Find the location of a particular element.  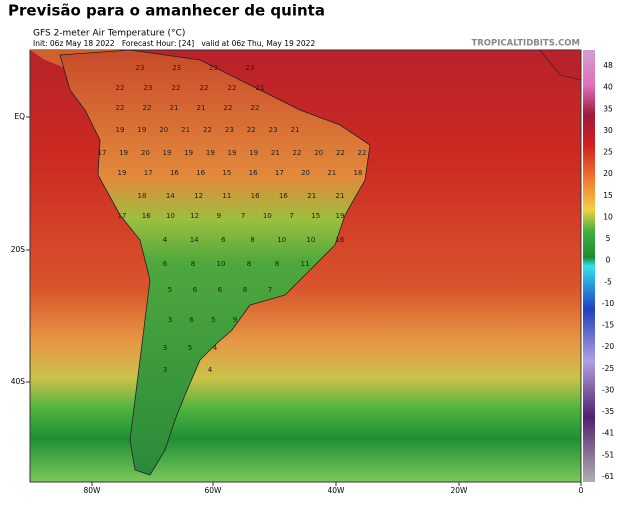

title: Previsão para o amanhecer de quinta is located at coordinates (166, 11).